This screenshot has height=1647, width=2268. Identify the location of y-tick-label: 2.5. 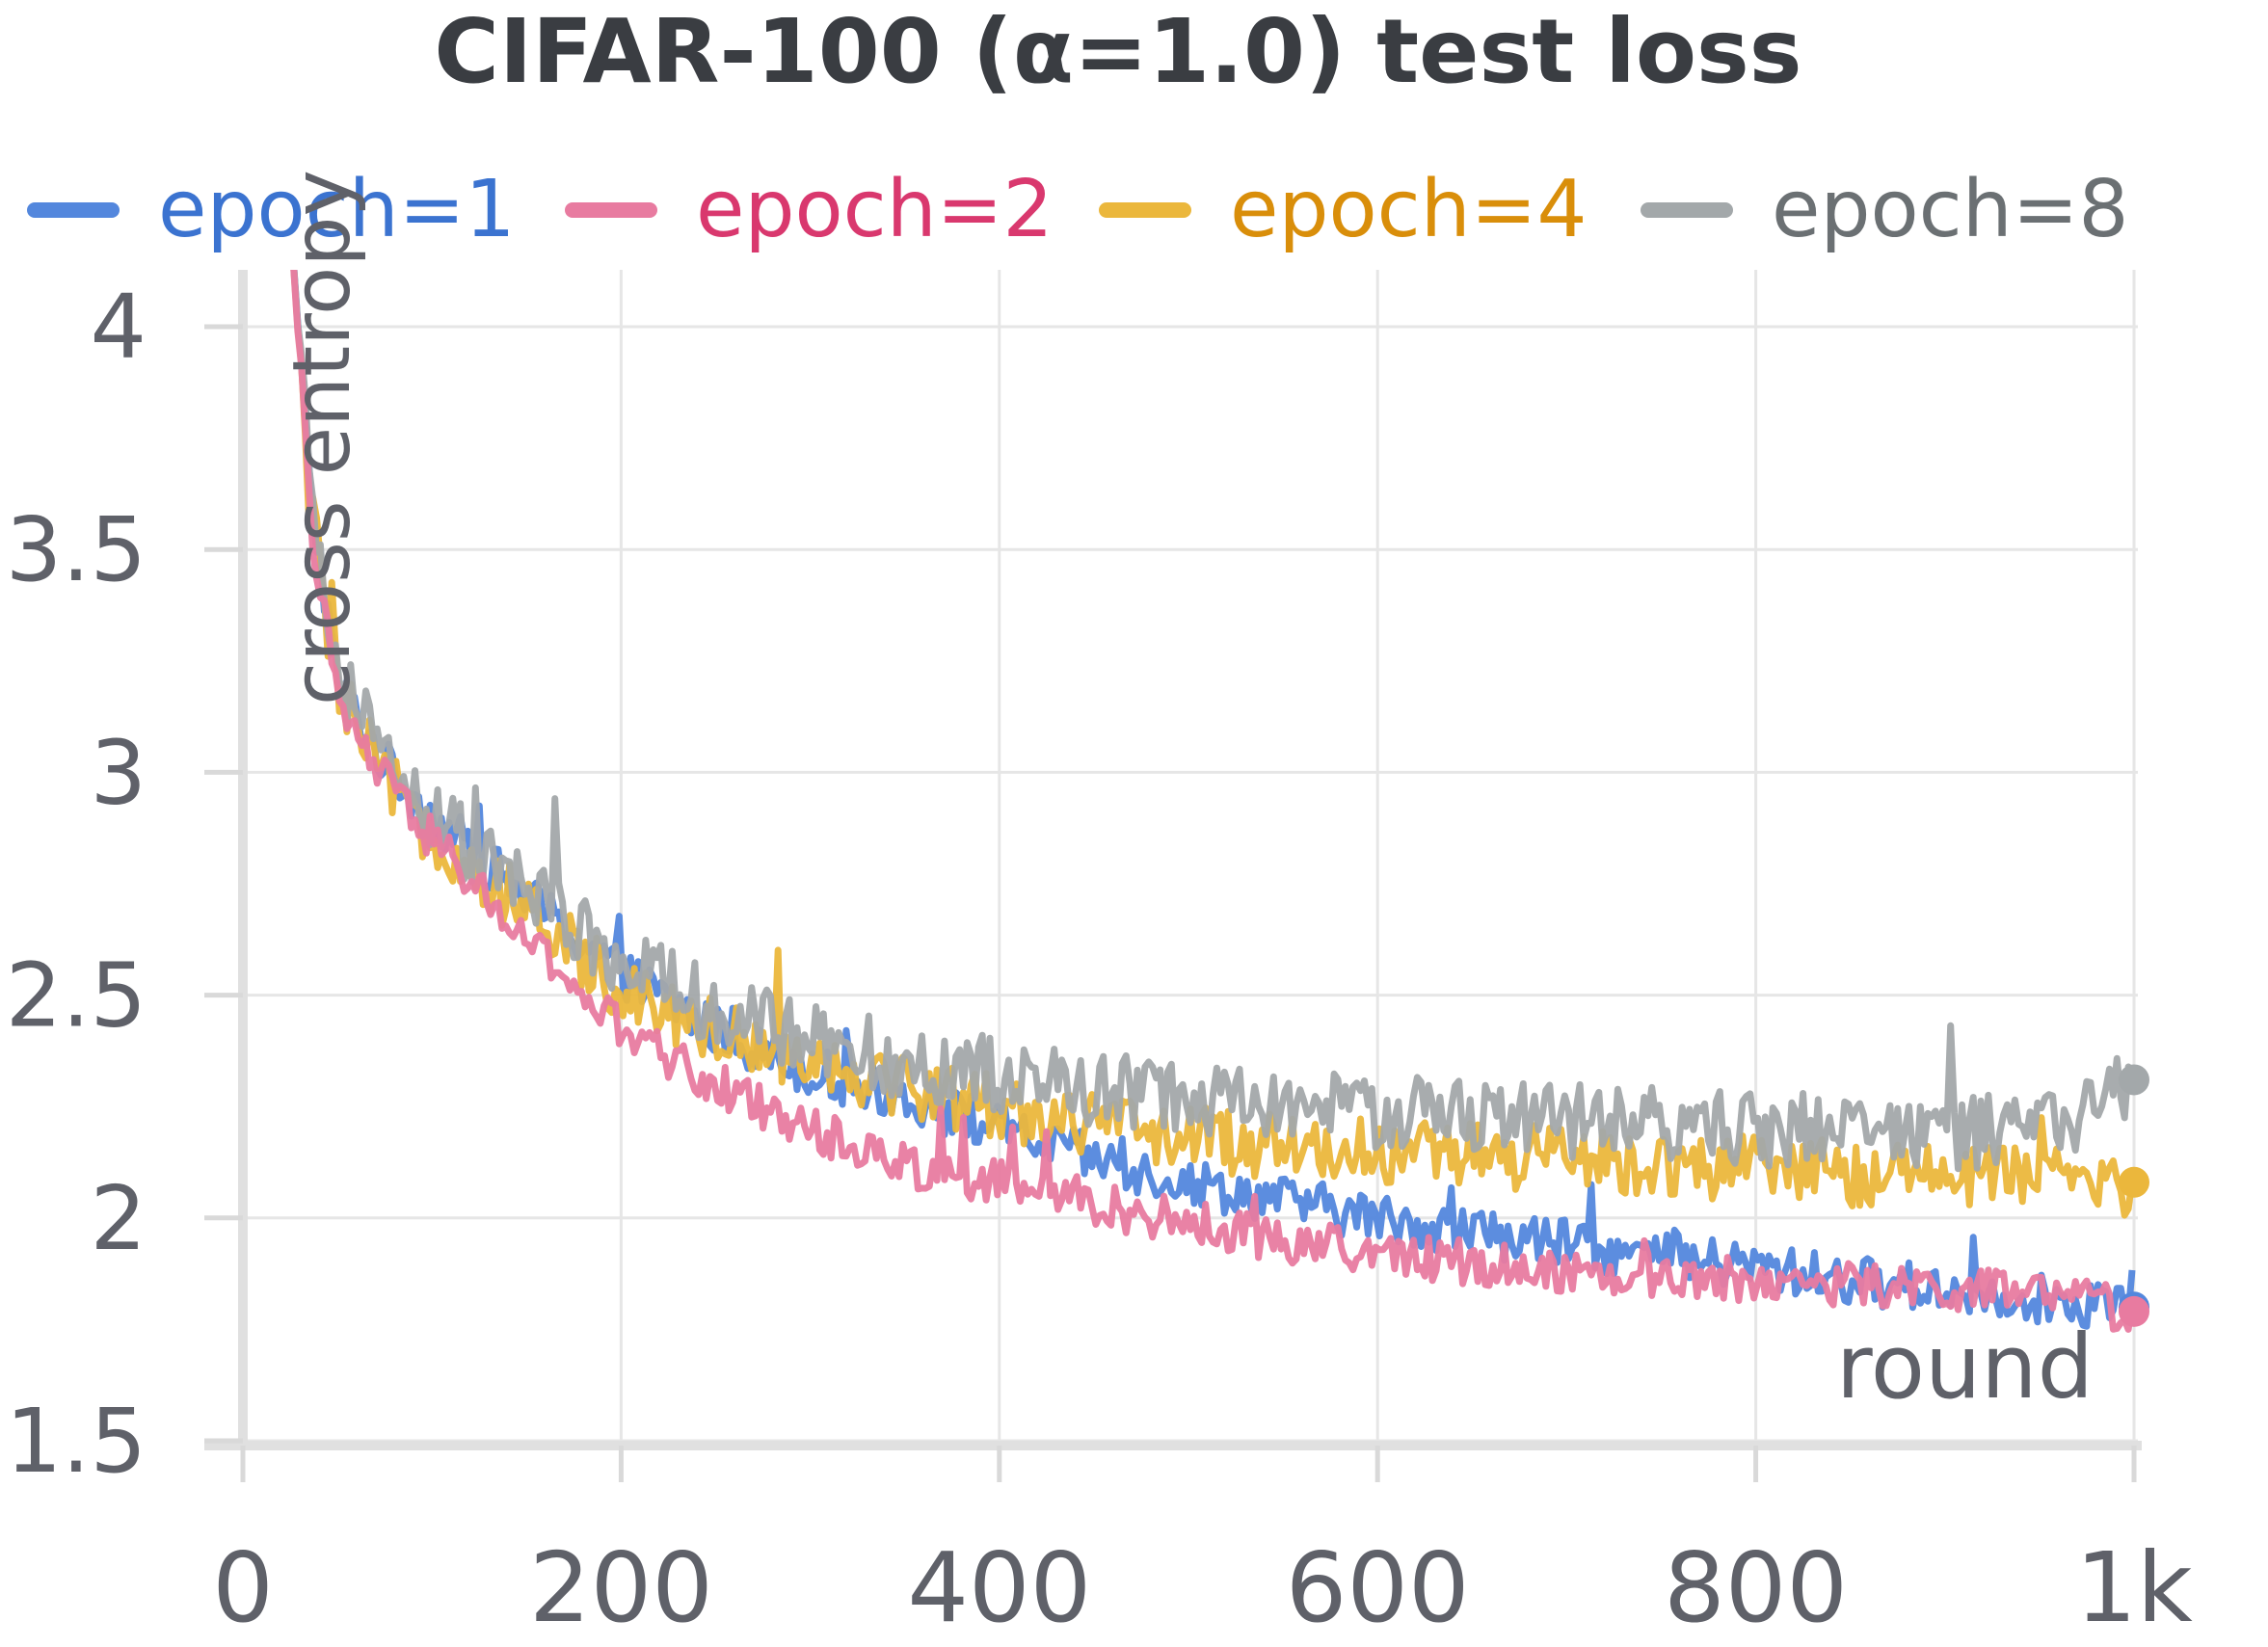
(76, 996).